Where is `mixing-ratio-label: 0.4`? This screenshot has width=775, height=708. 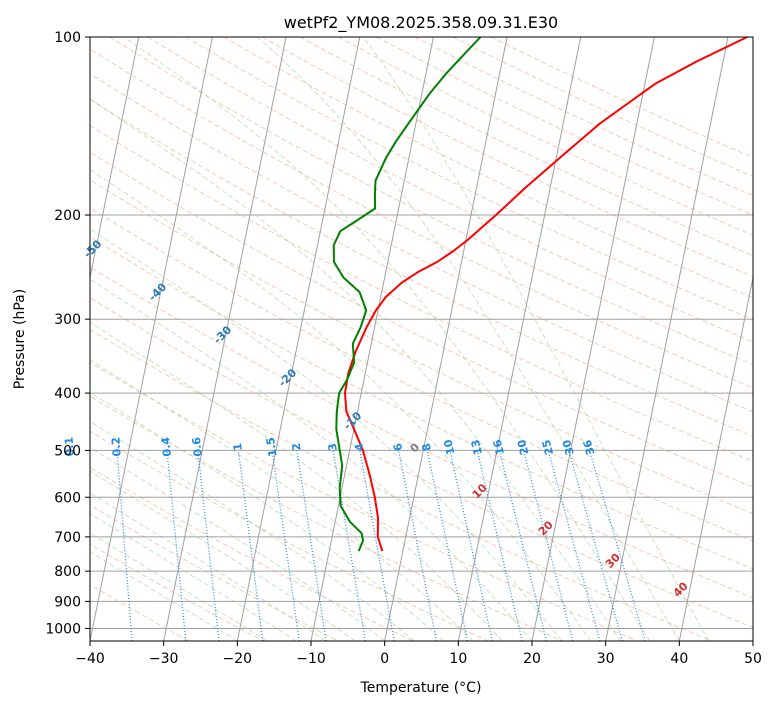 mixing-ratio-label: 0.4 is located at coordinates (166, 446).